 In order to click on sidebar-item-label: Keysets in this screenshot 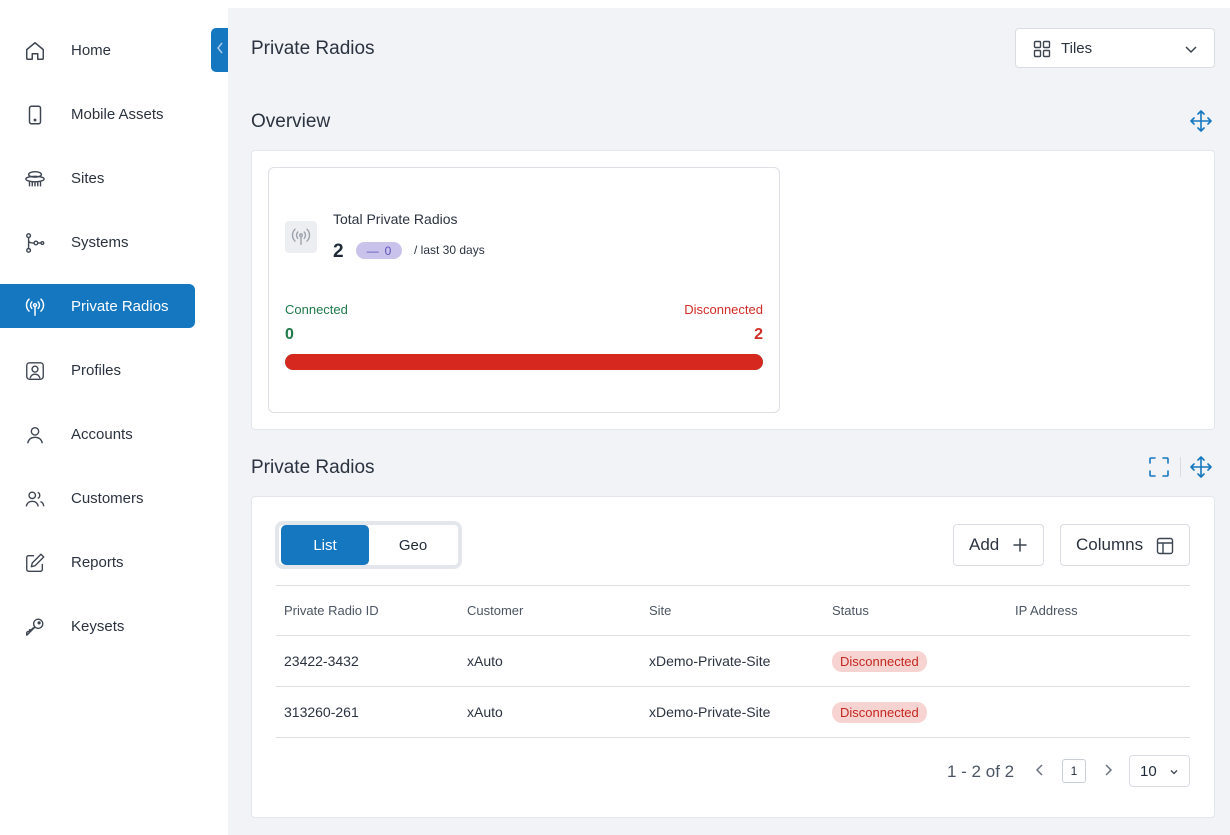, I will do `click(98, 626)`.